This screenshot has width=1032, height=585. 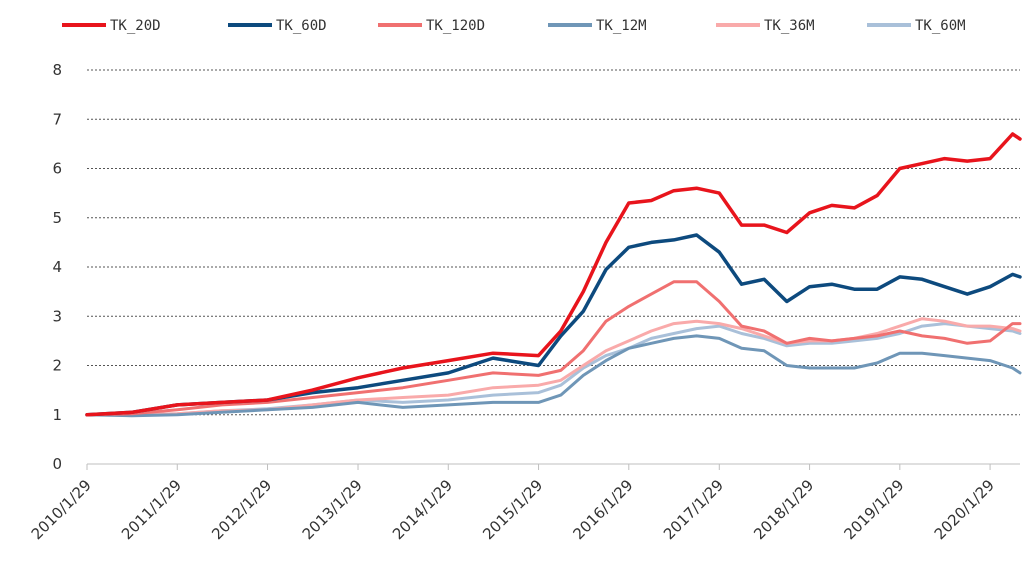 I want to click on x-tick-label: 2018/1/29, so click(x=783, y=509).